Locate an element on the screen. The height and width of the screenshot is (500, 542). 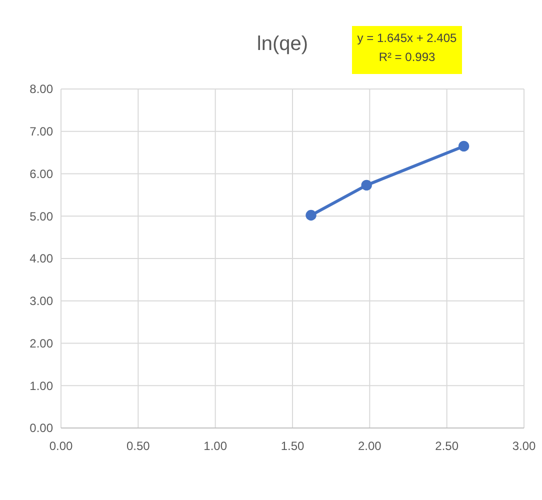
x-tick-label: 1.00 is located at coordinates (216, 446).